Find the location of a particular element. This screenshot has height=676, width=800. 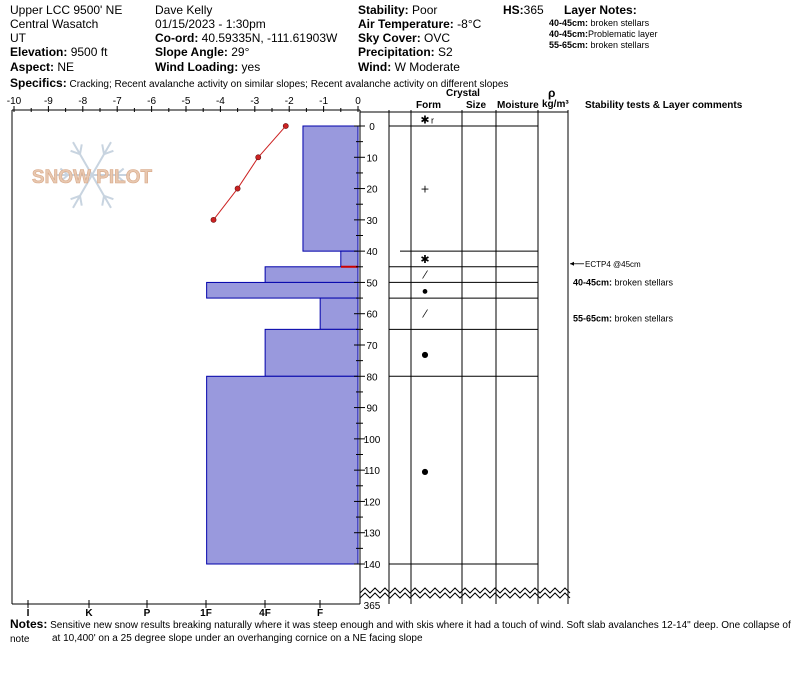

density-unit: kg/m³ is located at coordinates (555, 104).